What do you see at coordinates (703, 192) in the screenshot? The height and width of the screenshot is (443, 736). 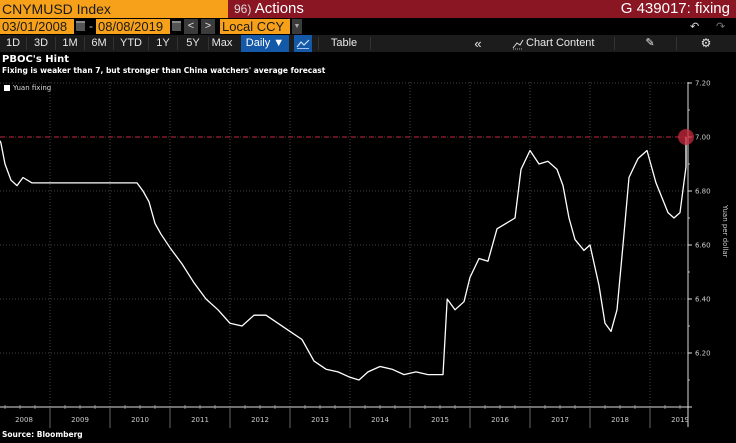 I see `y-tick-label: 6.80` at bounding box center [703, 192].